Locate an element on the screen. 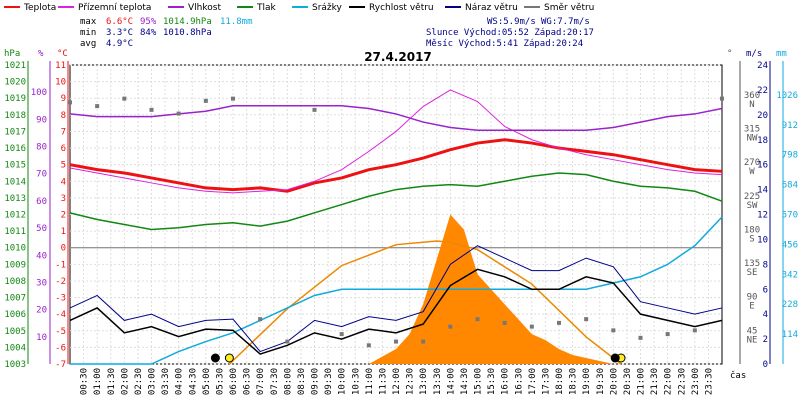  stat-wg: WG:7.7m/s is located at coordinates (565, 22).